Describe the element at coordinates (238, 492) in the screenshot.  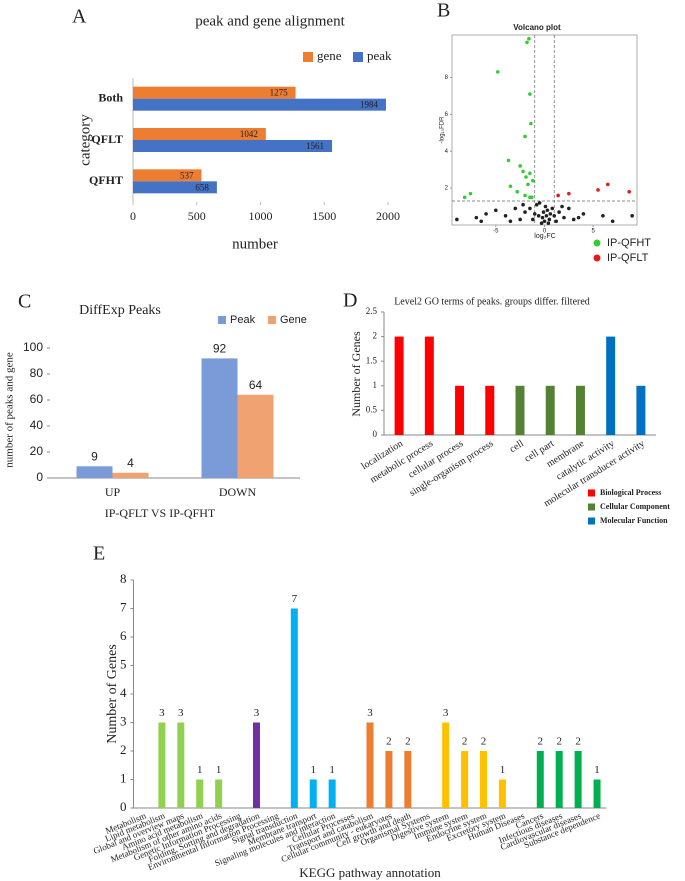
I see `x-tick-label: DOWN` at that location.